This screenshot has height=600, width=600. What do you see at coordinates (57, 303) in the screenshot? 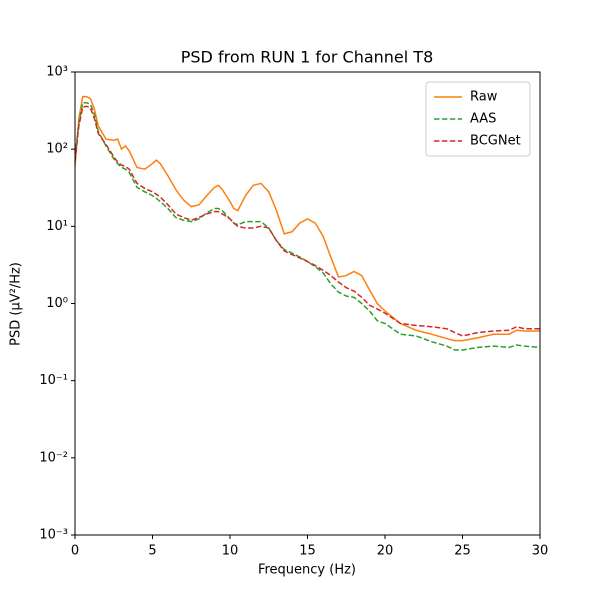
I see `y-tick-label: 10⁰` at bounding box center [57, 303].